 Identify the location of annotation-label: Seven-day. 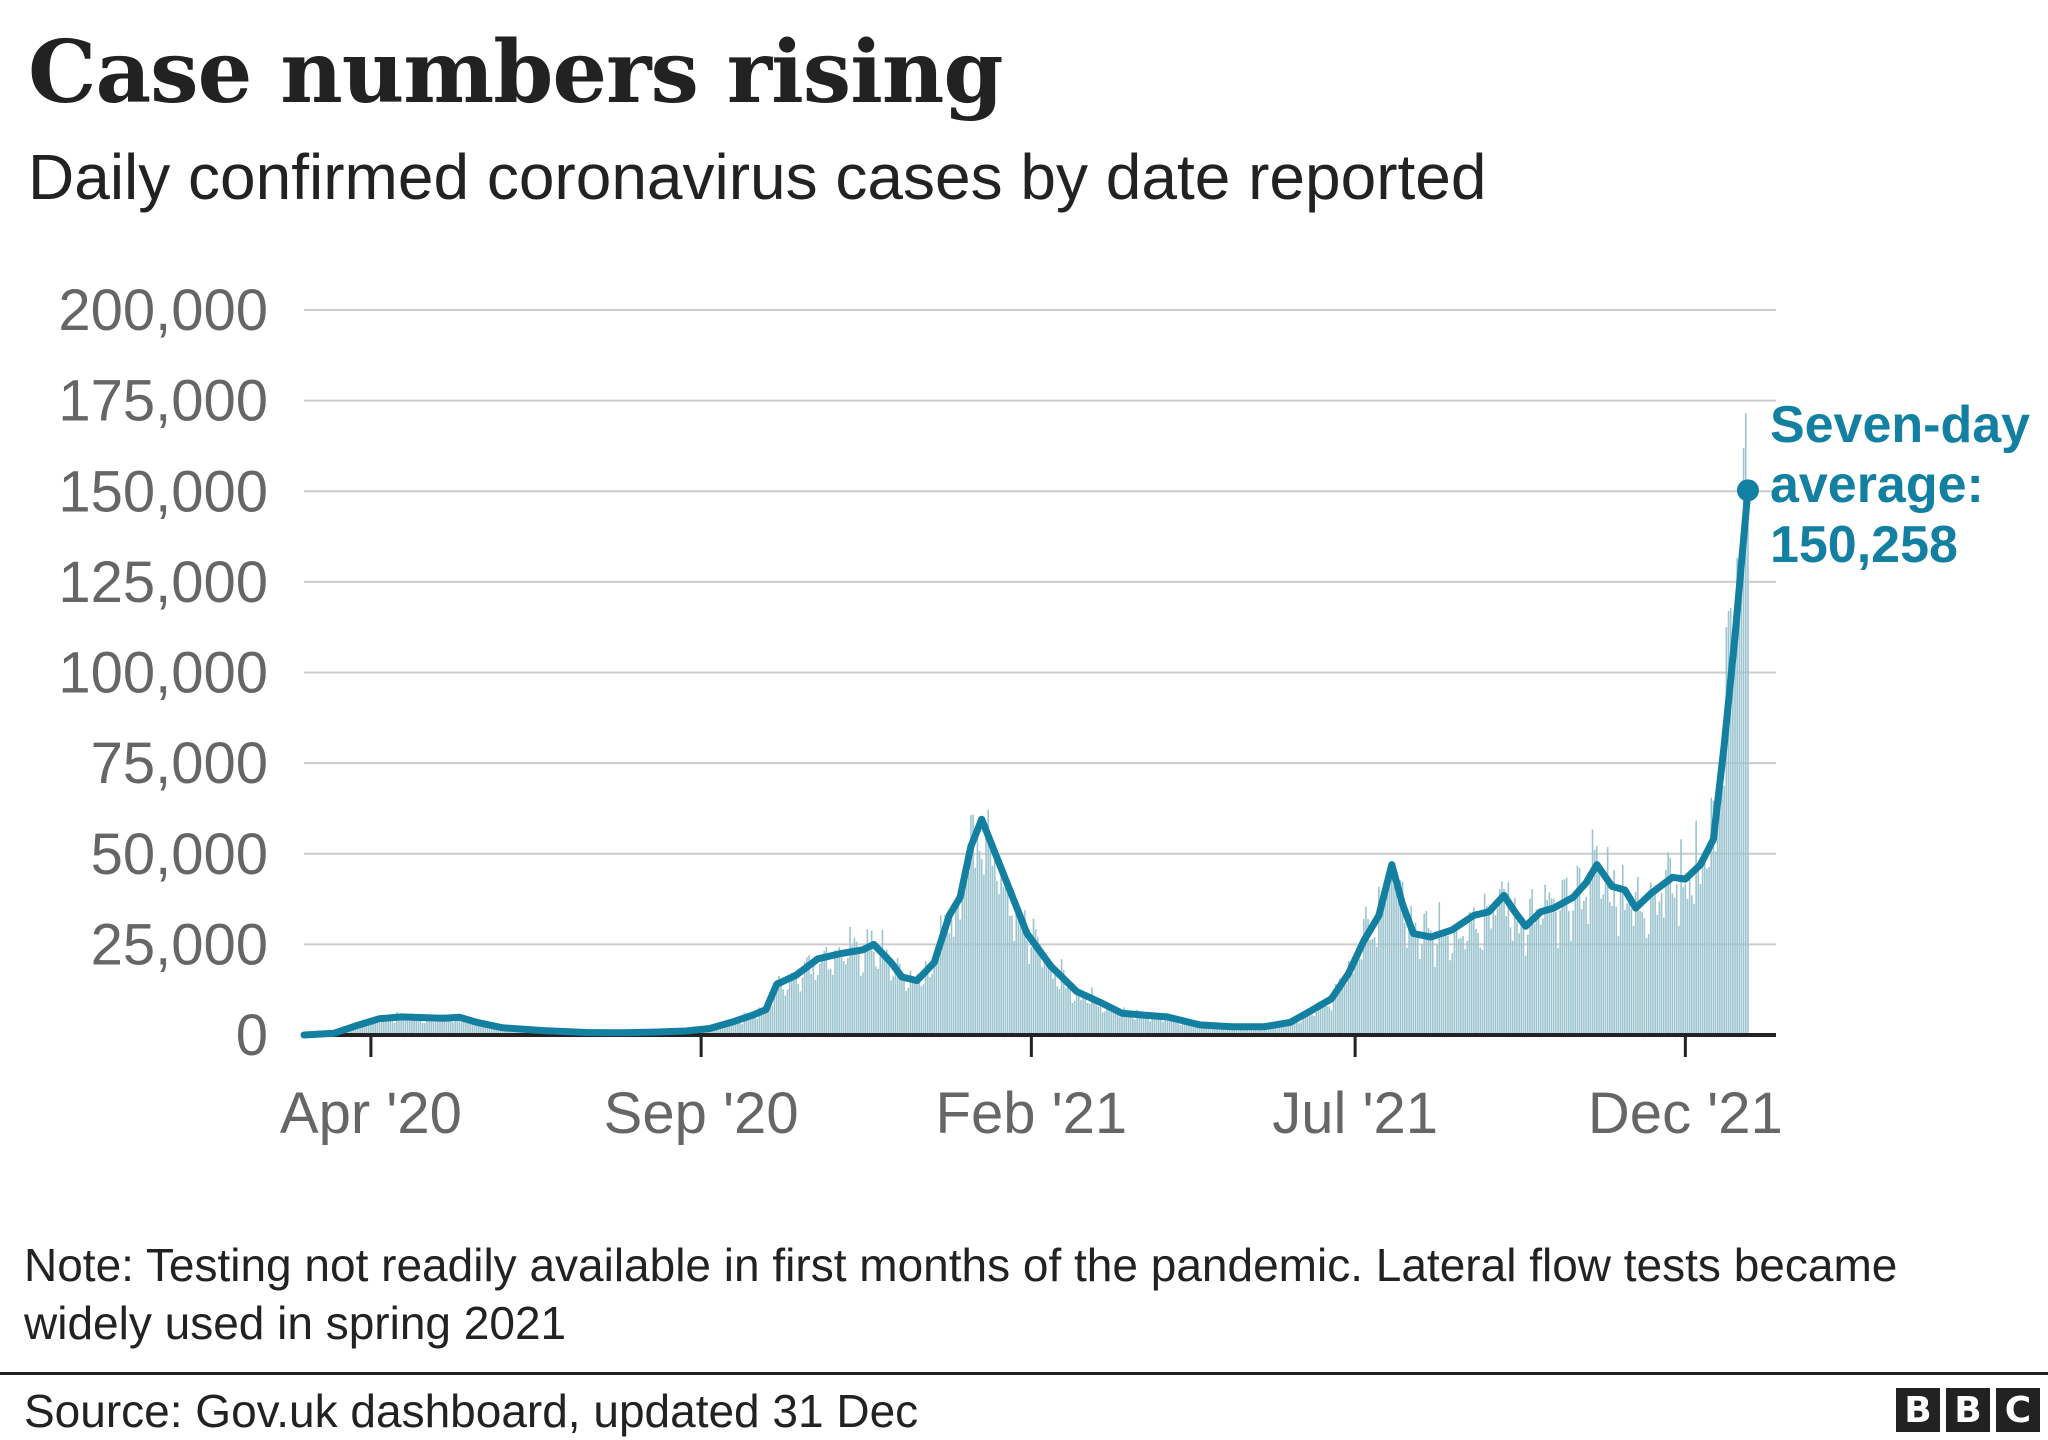
(1900, 425).